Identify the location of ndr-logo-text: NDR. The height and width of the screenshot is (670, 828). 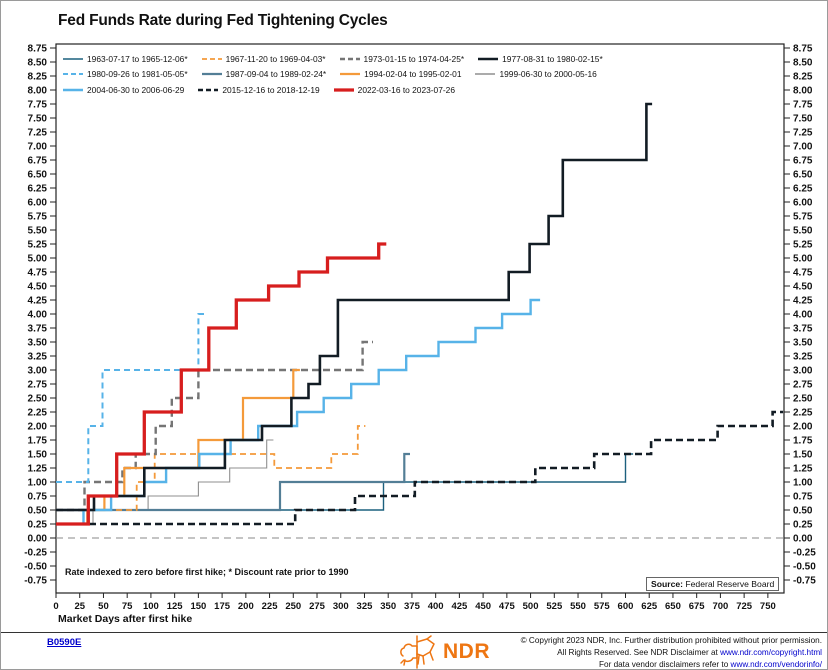
(466, 651).